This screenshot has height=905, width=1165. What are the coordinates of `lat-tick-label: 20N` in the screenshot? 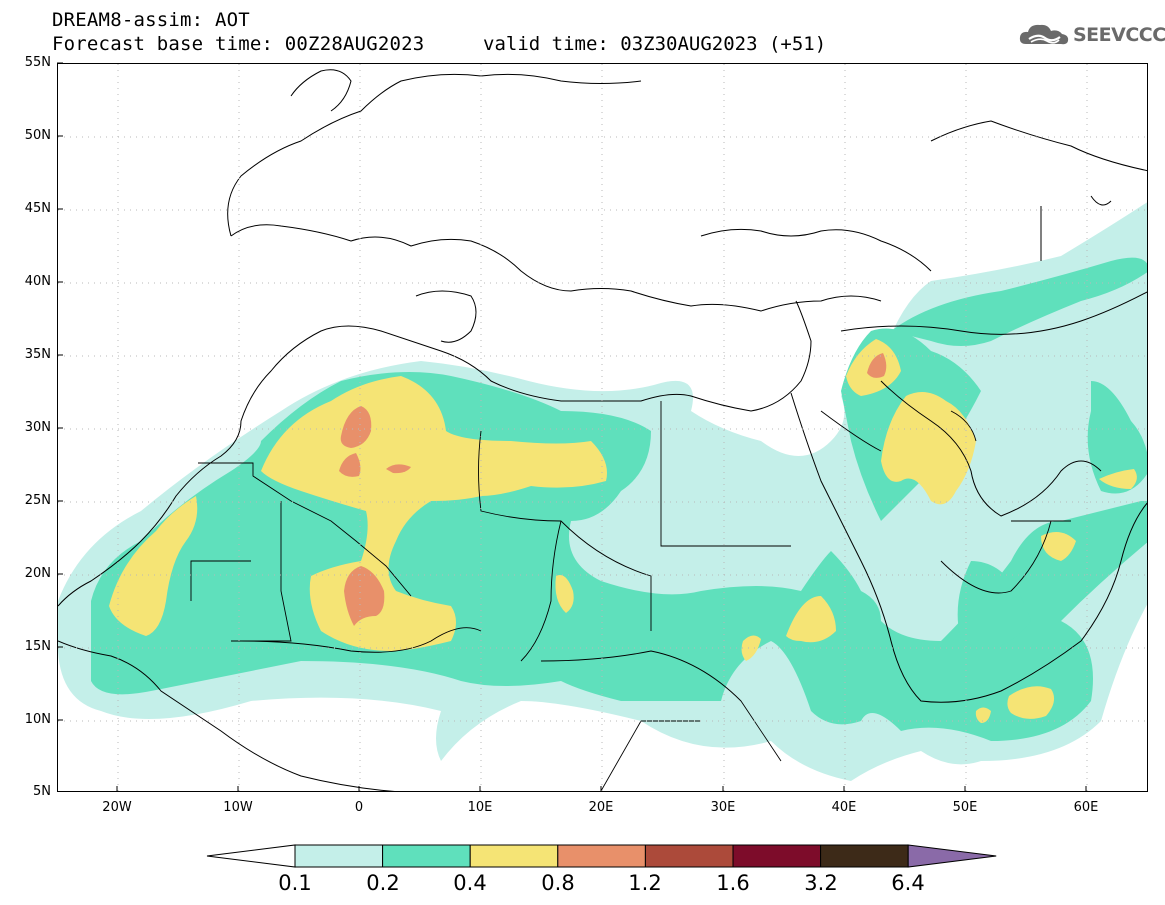 It's located at (37, 573).